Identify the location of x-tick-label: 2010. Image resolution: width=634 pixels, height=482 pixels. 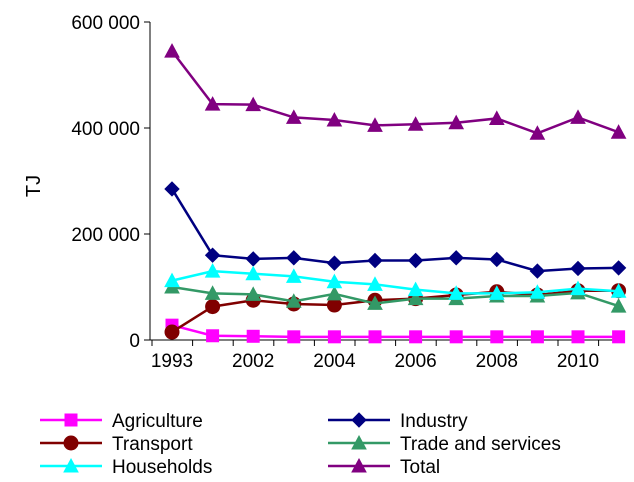
(578, 361).